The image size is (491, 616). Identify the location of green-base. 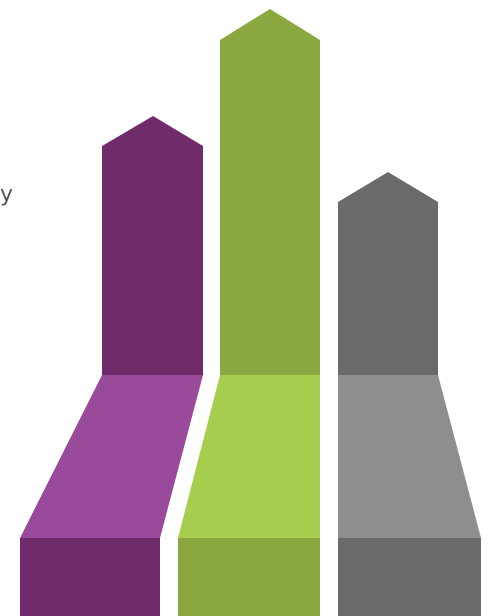
(249, 577).